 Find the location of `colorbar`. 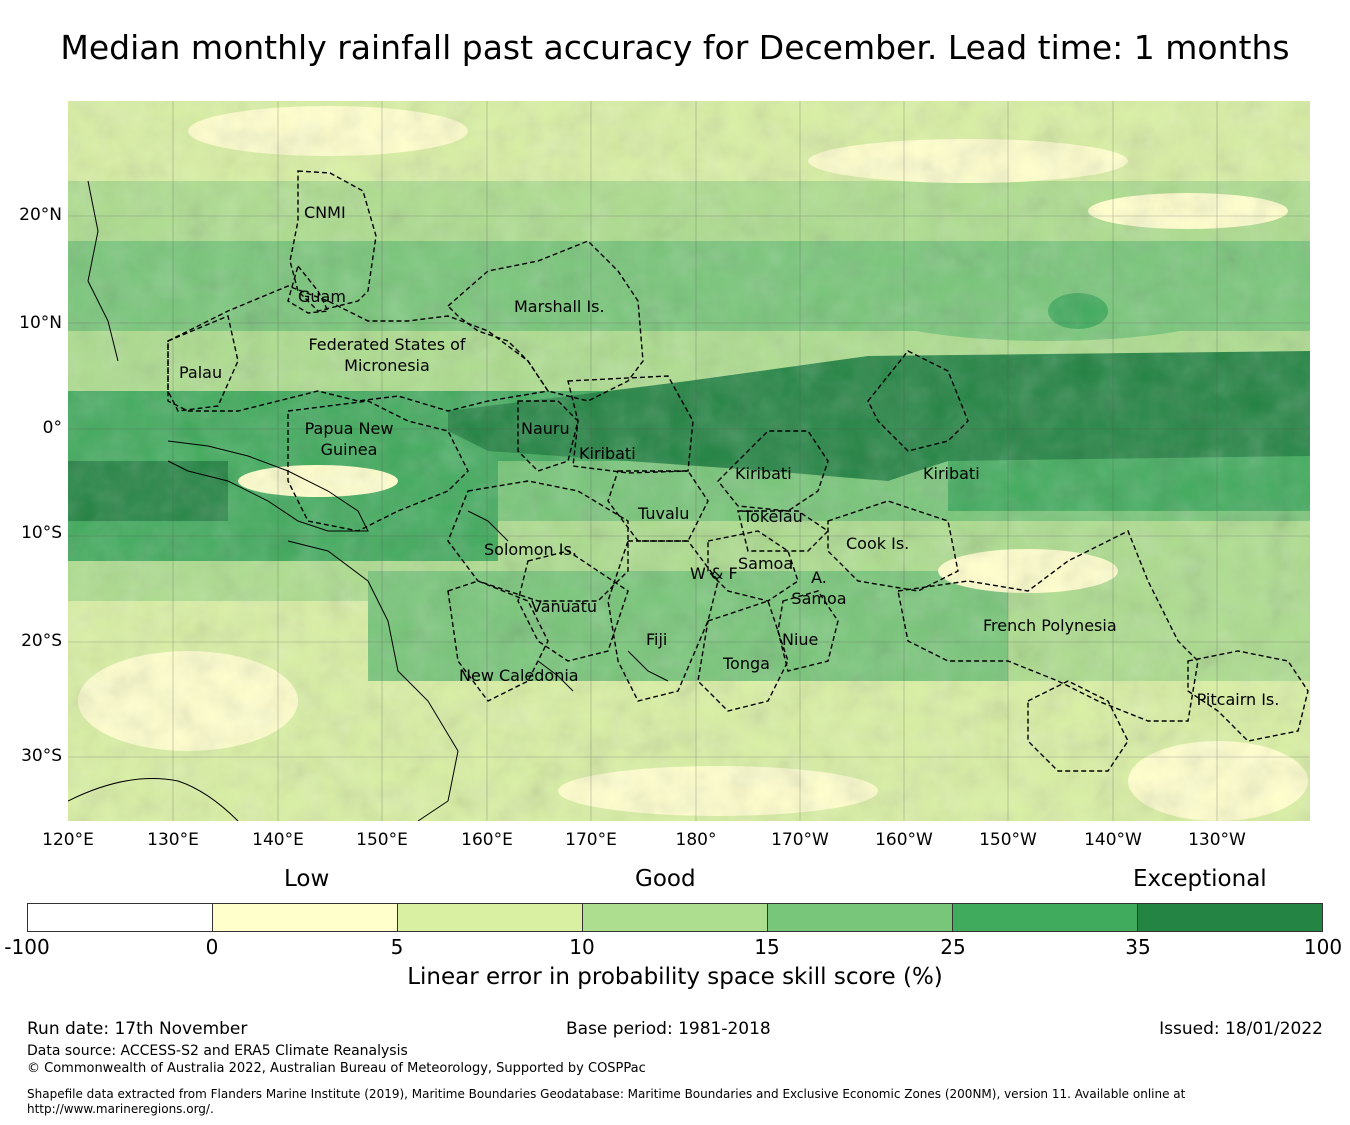

colorbar is located at coordinates (675, 917).